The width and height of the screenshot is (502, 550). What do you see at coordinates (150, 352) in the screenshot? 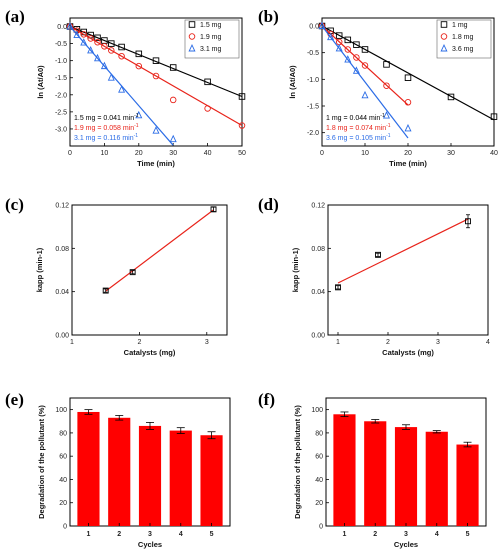
I see `x-axis-label: Catalysts (mg)` at bounding box center [150, 352].